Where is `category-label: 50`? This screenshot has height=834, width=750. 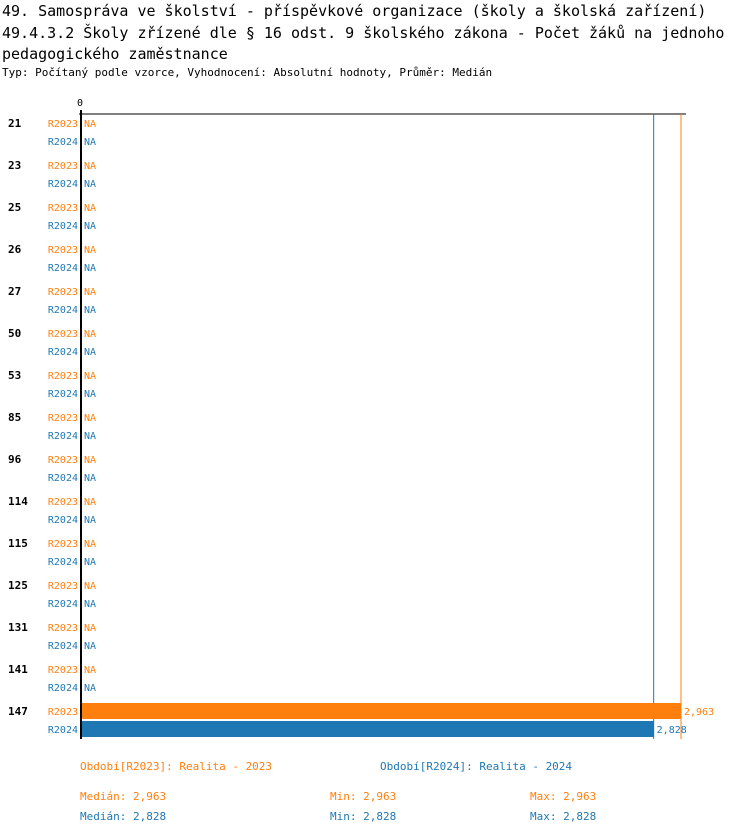
category-label: 50 is located at coordinates (14, 333).